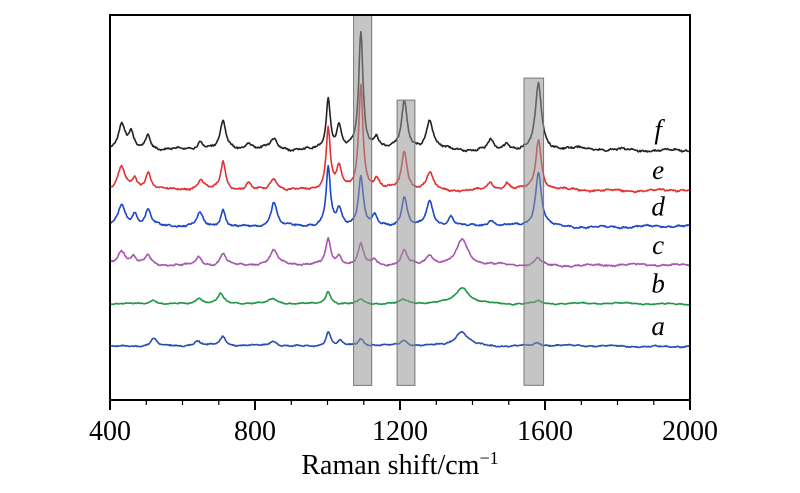 The width and height of the screenshot is (800, 493). What do you see at coordinates (658, 207) in the screenshot?
I see `spectrum-d-label: d` at bounding box center [658, 207].